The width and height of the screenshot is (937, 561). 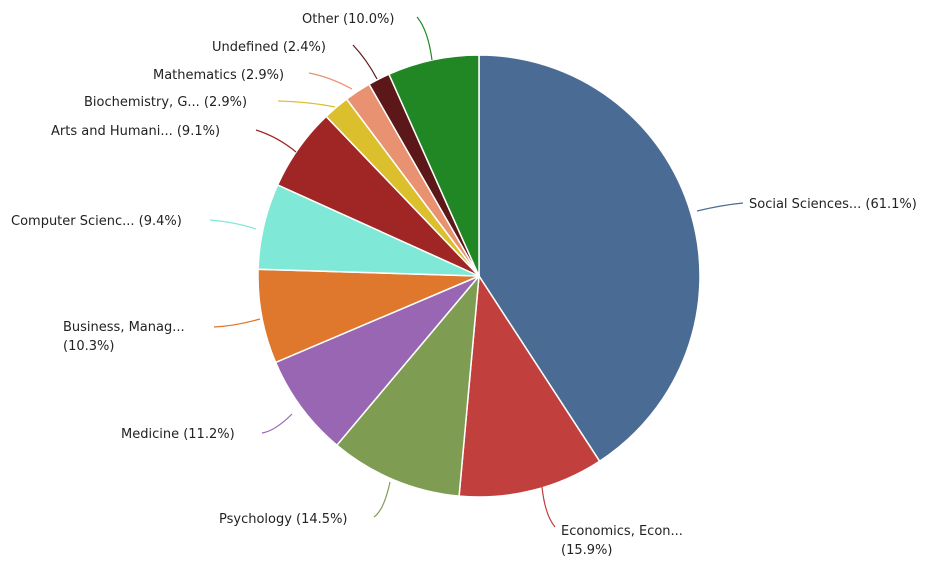 What do you see at coordinates (622, 541) in the screenshot?
I see `slice-label: Economics, Econ... (15.9%)` at bounding box center [622, 541].